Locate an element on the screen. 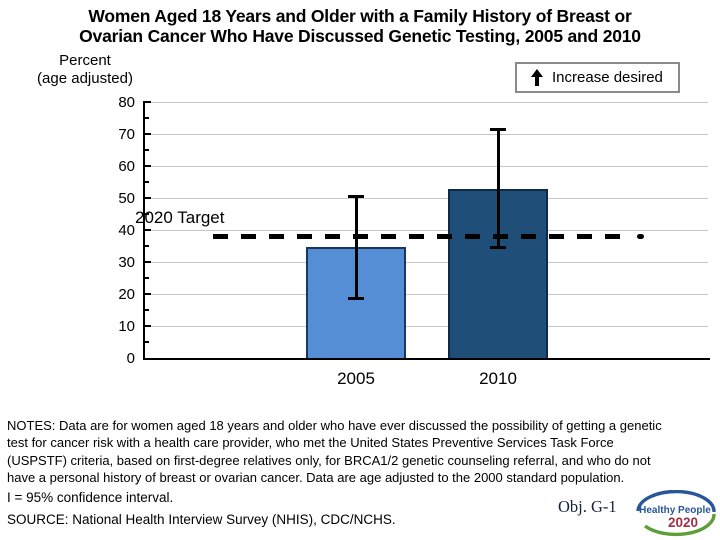 The height and width of the screenshot is (540, 720). up-arrow-icon is located at coordinates (537, 77).